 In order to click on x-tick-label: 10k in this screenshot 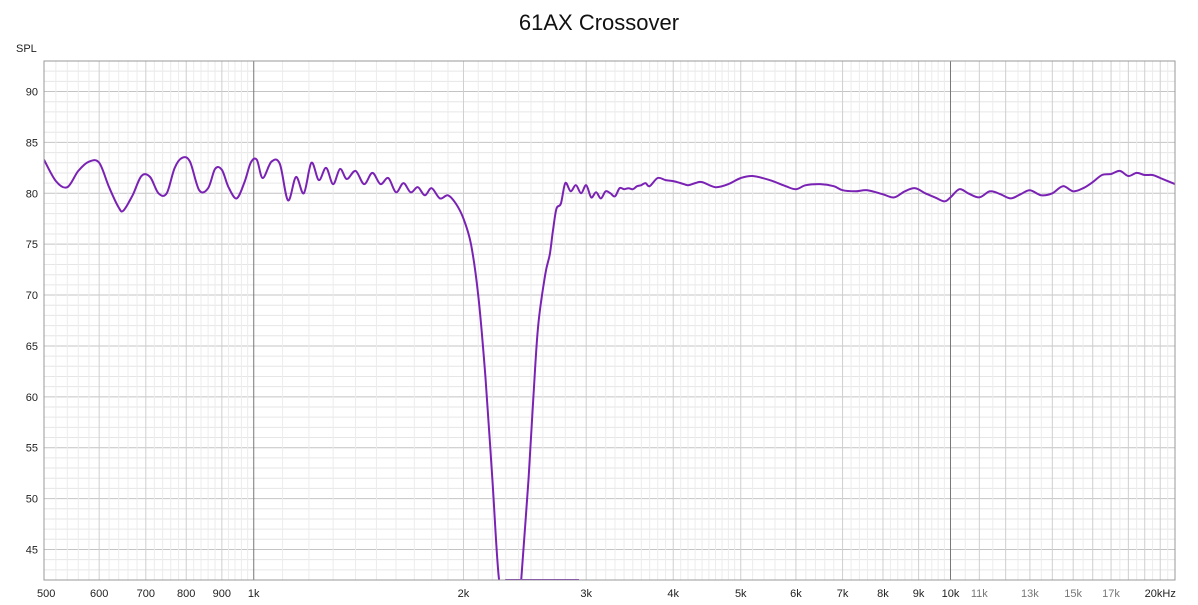, I will do `click(951, 594)`.